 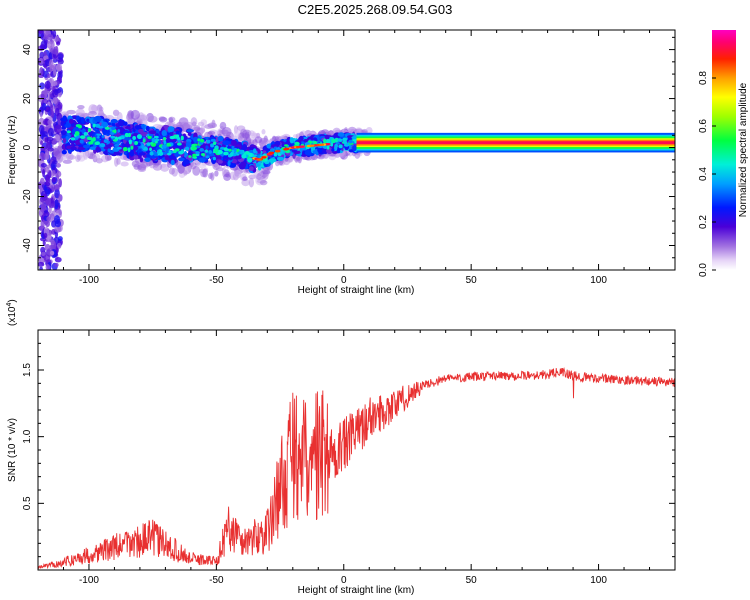 I want to click on colorbar-tick-label: 0.2, so click(x=703, y=222).